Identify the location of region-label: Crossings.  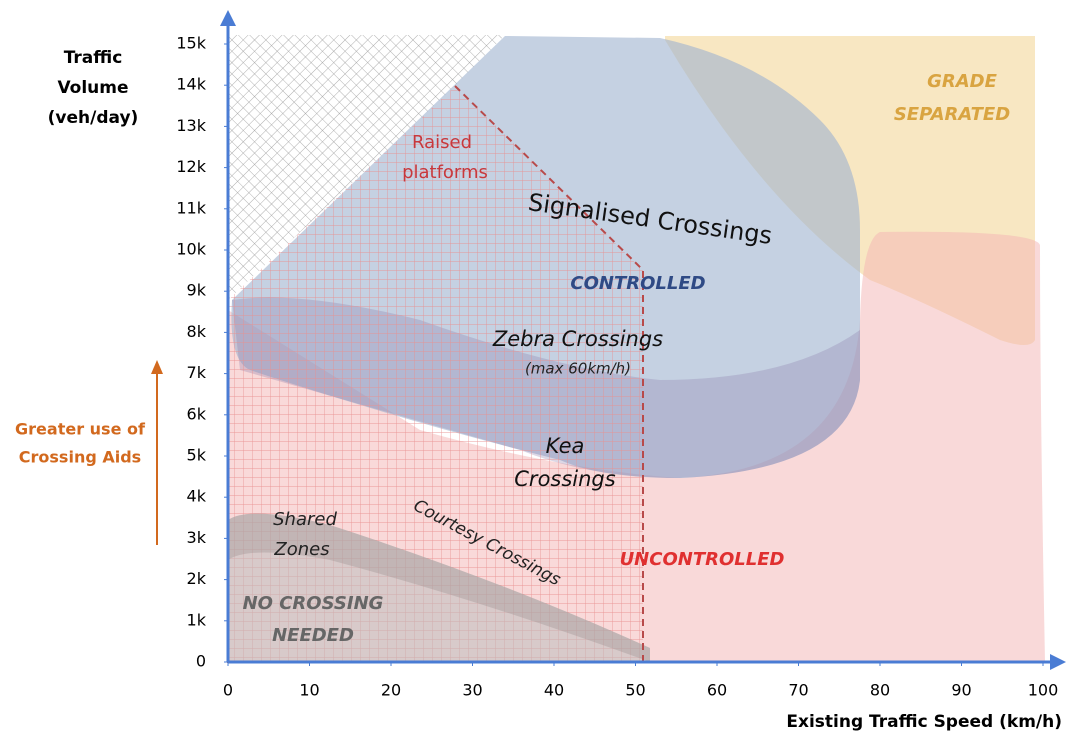
(565, 479).